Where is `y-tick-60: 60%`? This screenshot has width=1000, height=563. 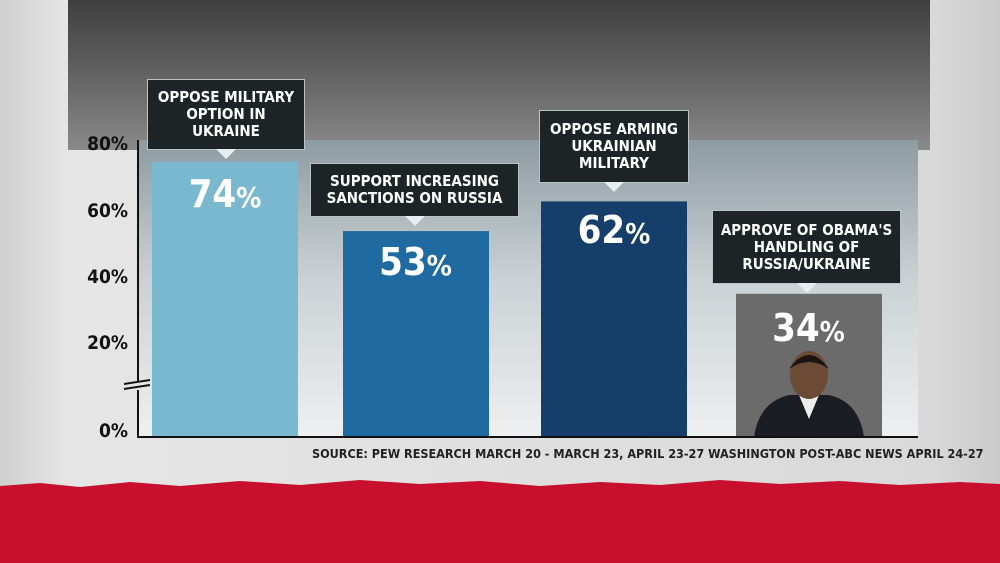 y-tick-60: 60% is located at coordinates (107, 211).